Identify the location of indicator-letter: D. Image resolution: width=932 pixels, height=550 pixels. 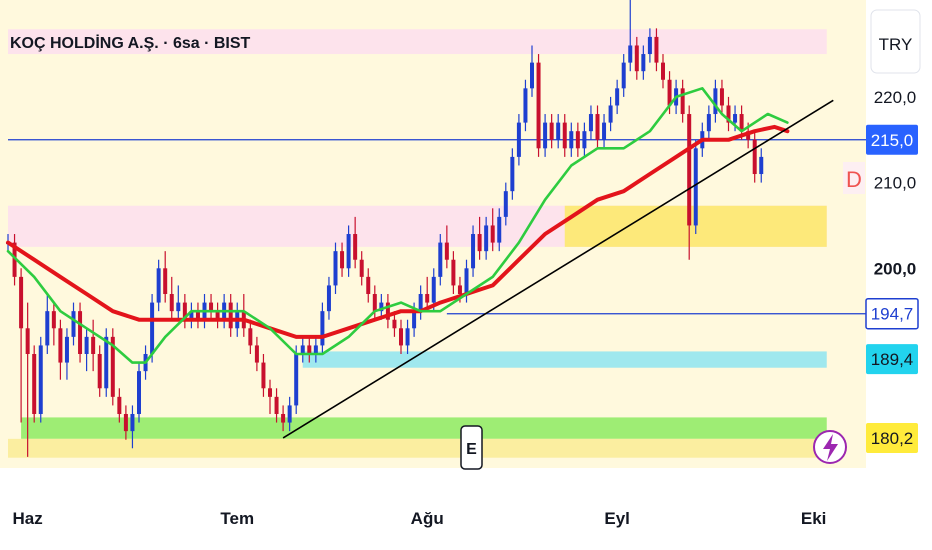
(854, 179).